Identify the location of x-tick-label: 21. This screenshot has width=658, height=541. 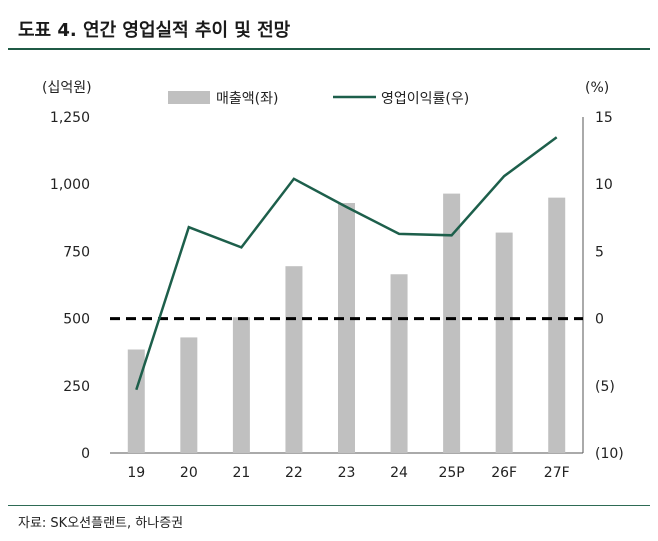
(241, 473).